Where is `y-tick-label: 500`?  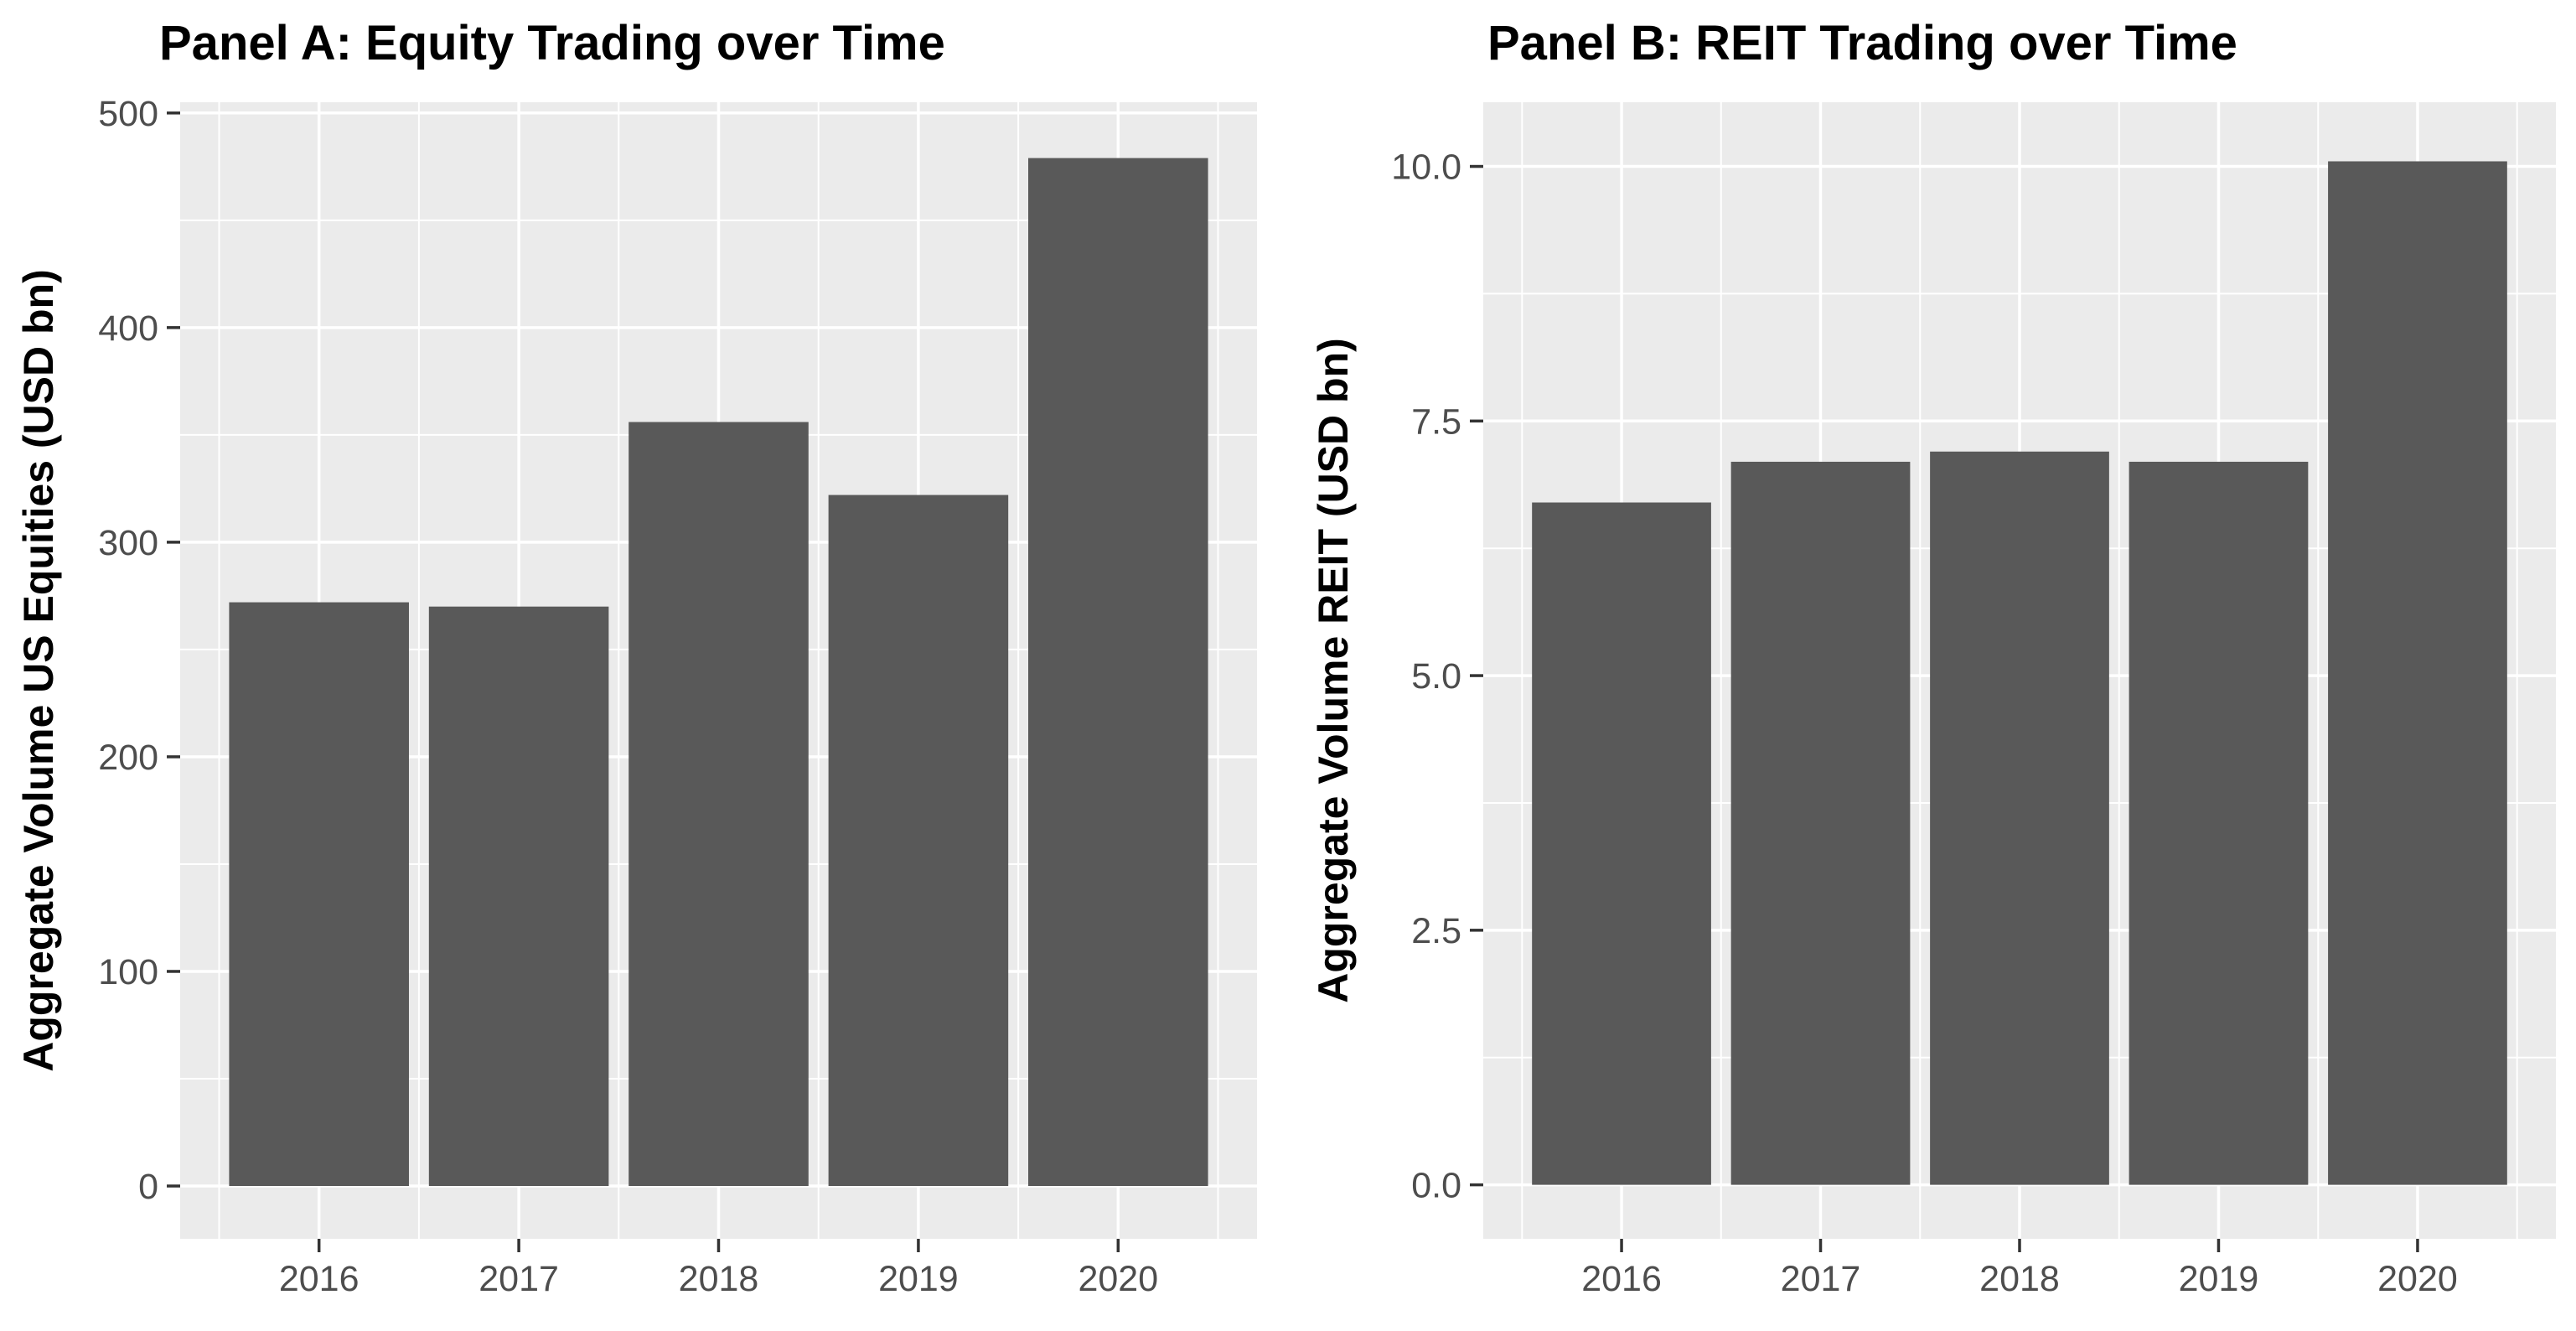 y-tick-label: 500 is located at coordinates (128, 114).